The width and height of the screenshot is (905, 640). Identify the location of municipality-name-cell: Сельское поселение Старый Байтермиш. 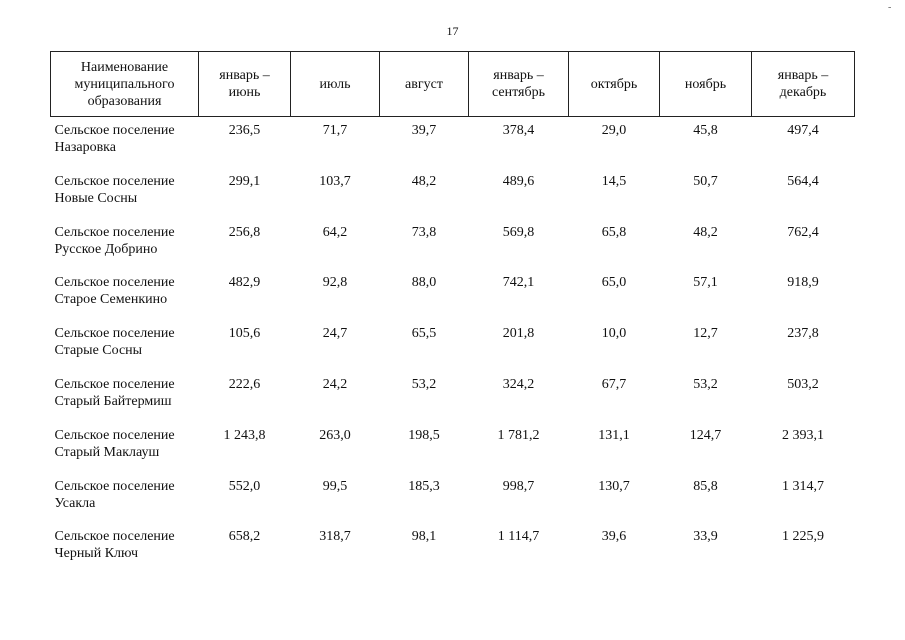
(114, 392).